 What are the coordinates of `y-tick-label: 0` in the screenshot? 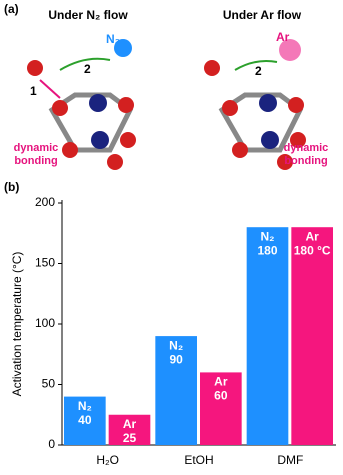 It's located at (51, 444).